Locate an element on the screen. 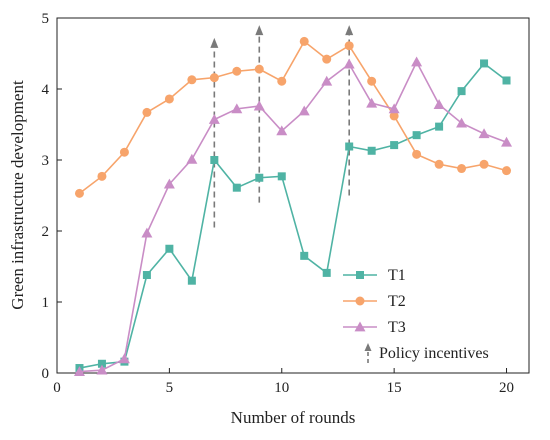  legend-item: T1 is located at coordinates (374, 275).